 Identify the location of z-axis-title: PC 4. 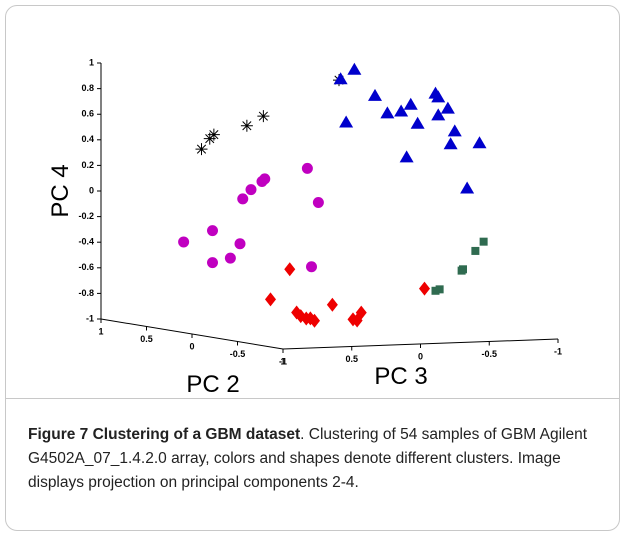
(60, 190).